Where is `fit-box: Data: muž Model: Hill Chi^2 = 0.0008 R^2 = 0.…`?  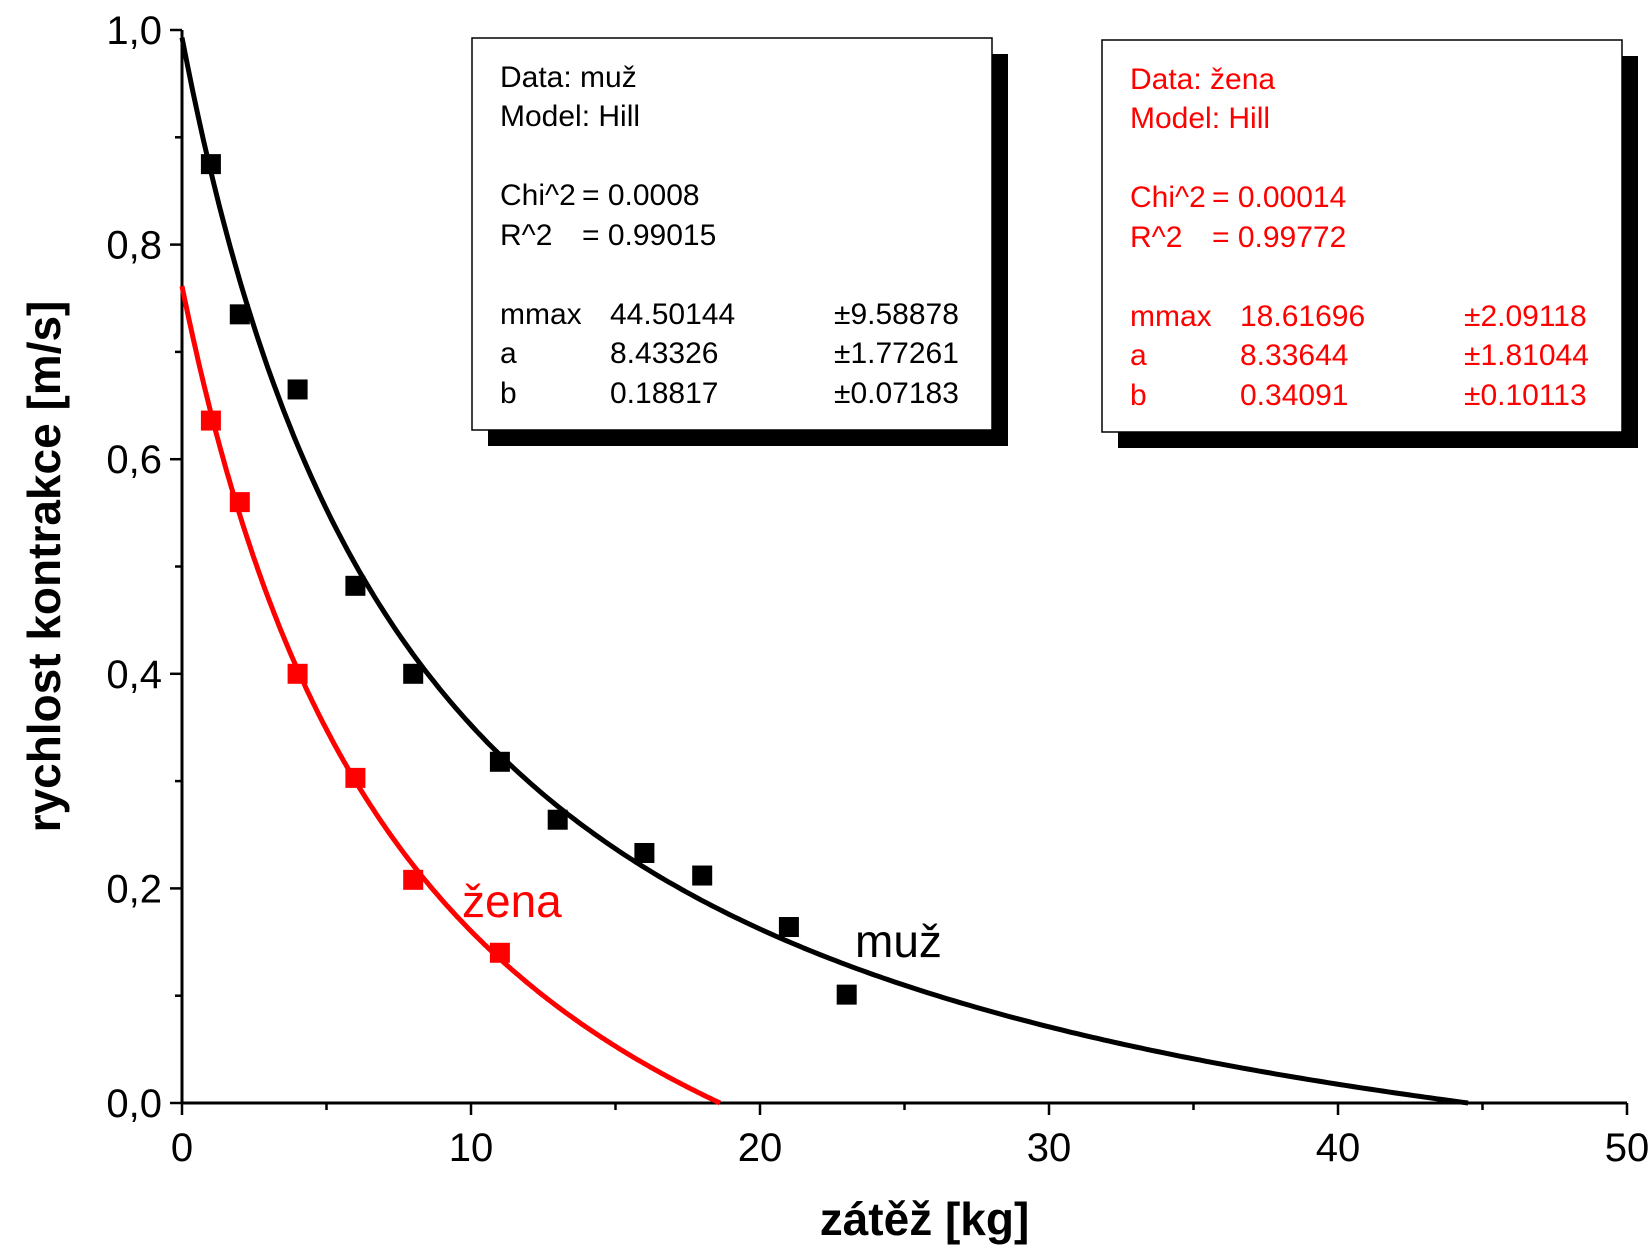 fit-box: Data: muž Model: Hill Chi^2 = 0.0008 R^2 = 0.… is located at coordinates (739, 241).